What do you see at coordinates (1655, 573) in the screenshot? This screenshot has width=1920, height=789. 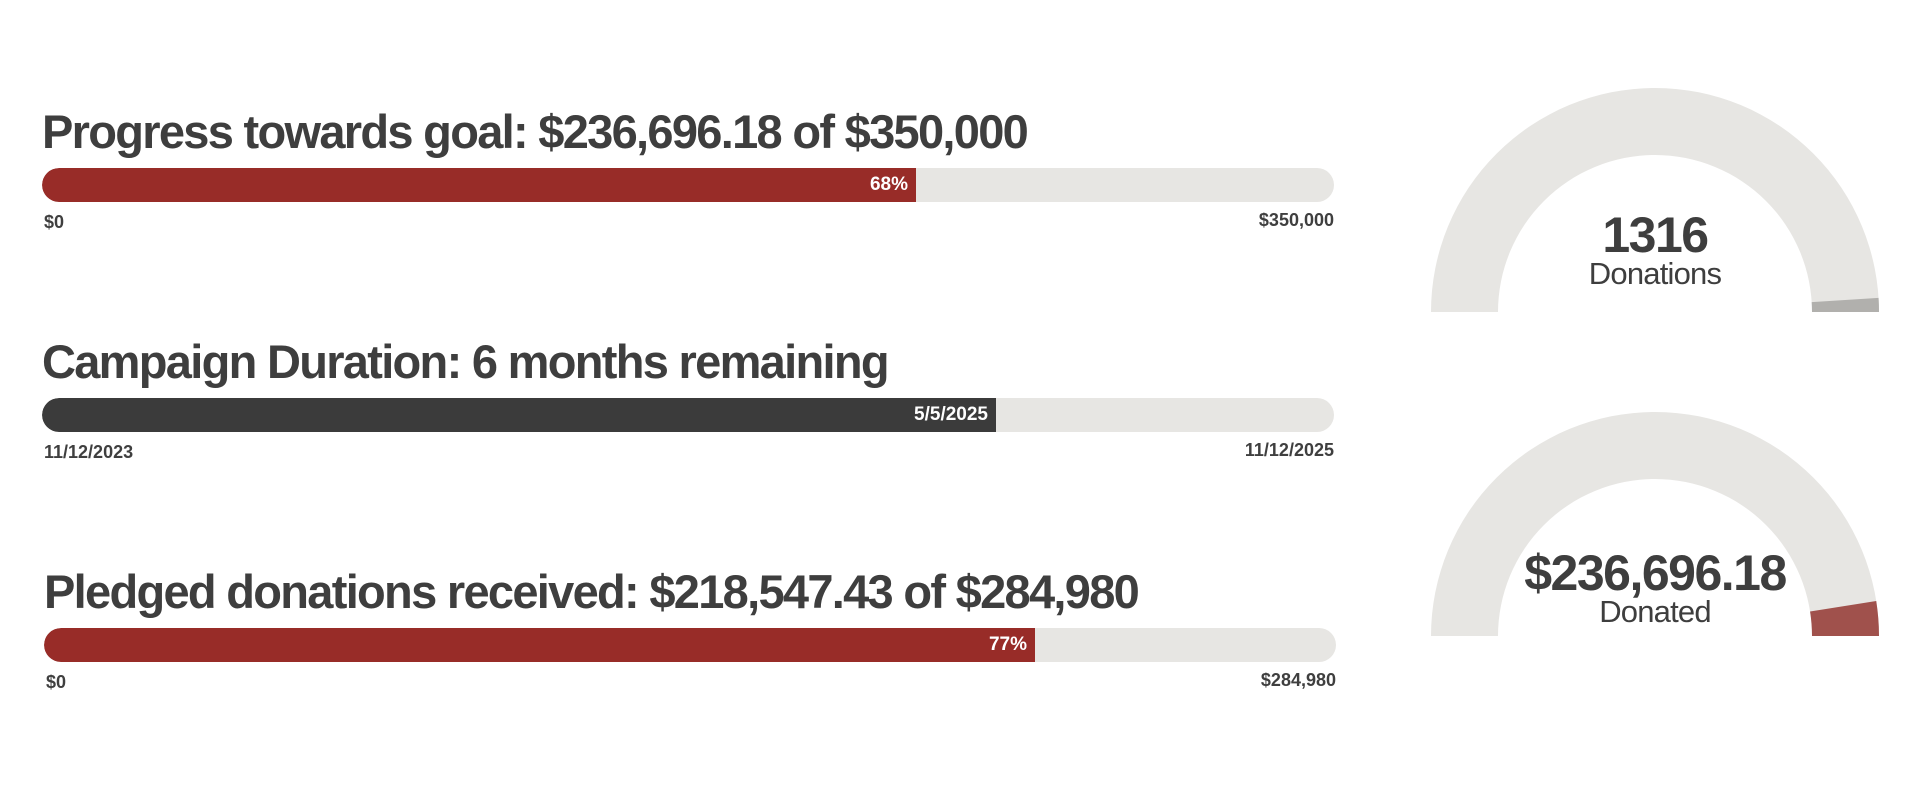 I see `donated-amount-value: $236,696.18` at bounding box center [1655, 573].